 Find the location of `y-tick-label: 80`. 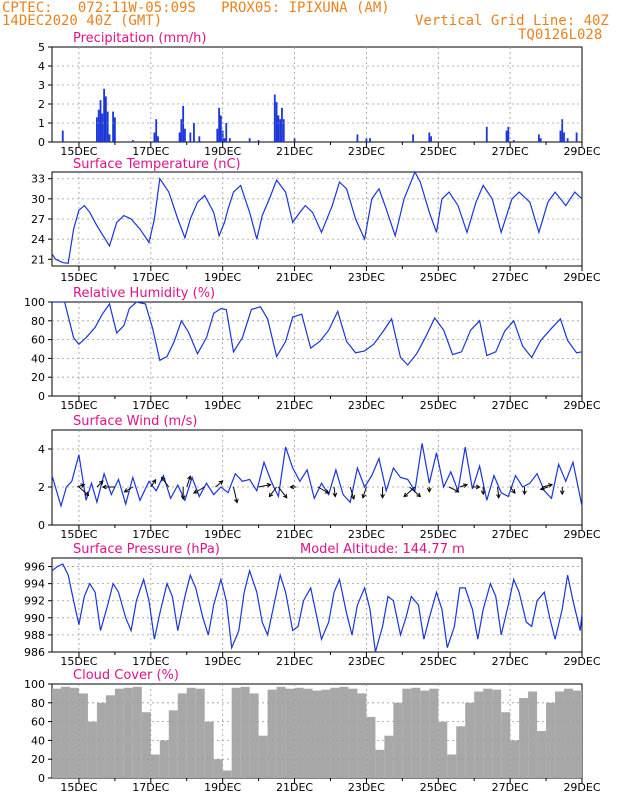

y-tick-label: 80 is located at coordinates (38, 703).